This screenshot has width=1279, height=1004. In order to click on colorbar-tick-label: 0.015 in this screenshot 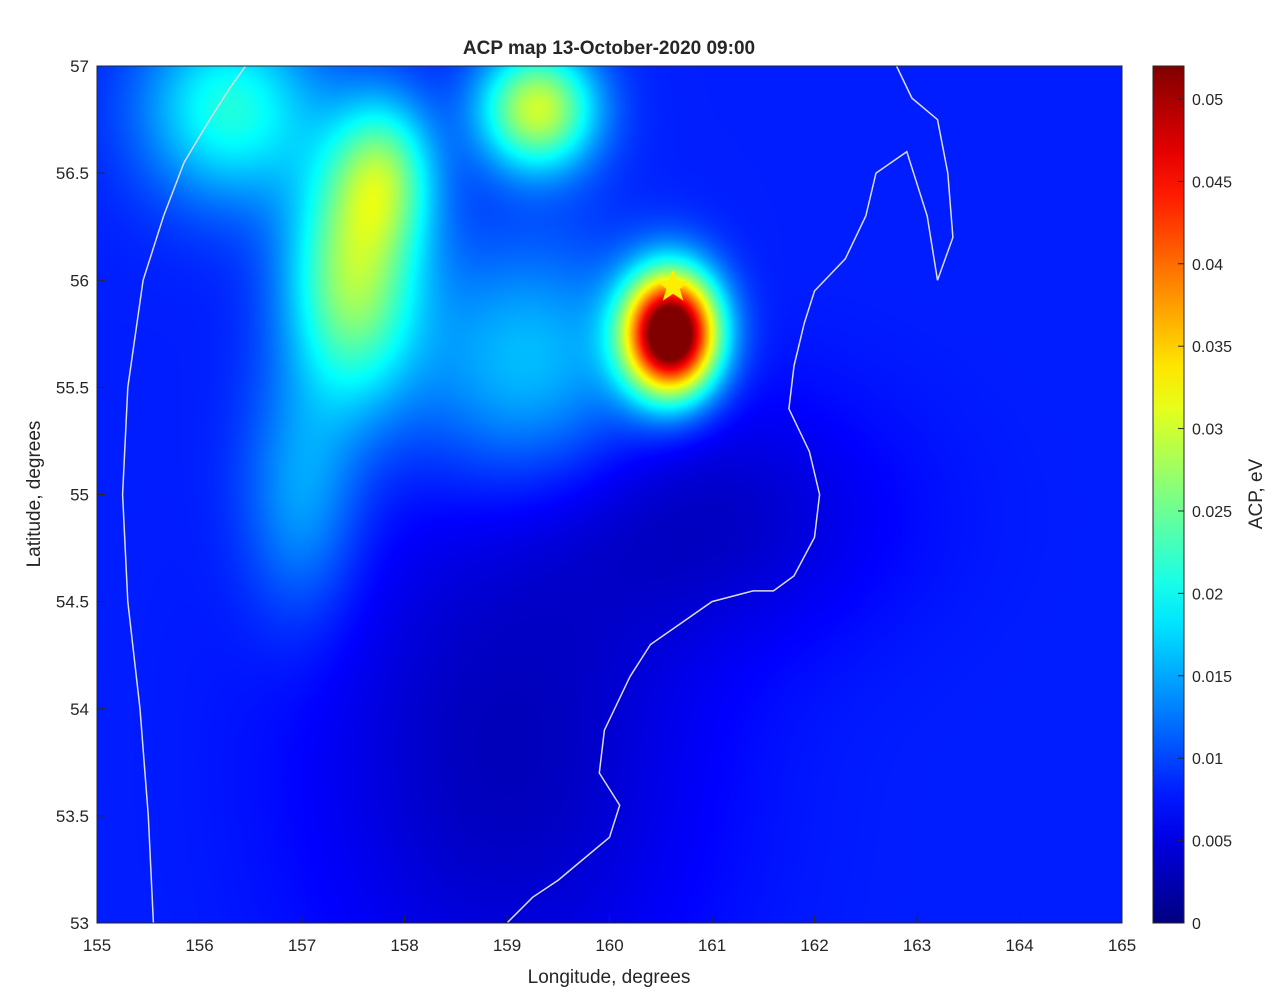, I will do `click(1212, 677)`.